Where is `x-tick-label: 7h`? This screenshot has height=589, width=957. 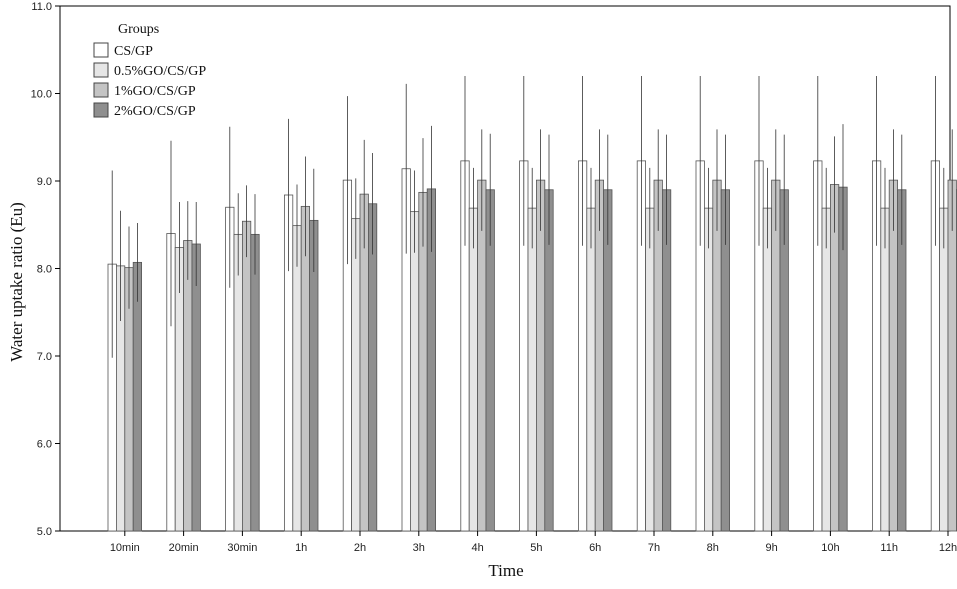 x-tick-label: 7h is located at coordinates (654, 548).